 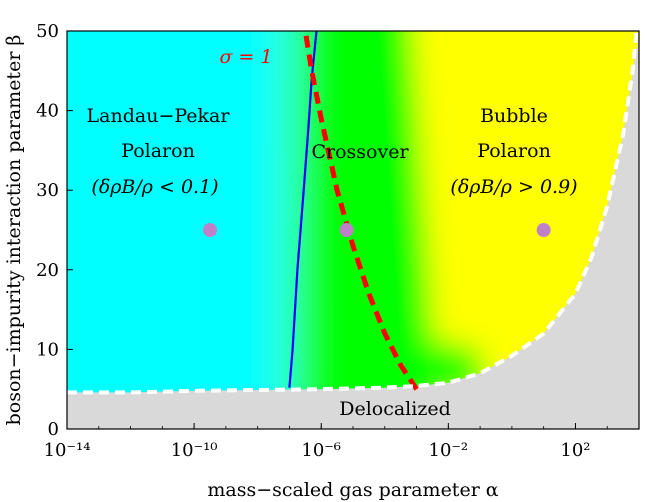 What do you see at coordinates (514, 116) in the screenshot?
I see `label-bubble: Bubble` at bounding box center [514, 116].